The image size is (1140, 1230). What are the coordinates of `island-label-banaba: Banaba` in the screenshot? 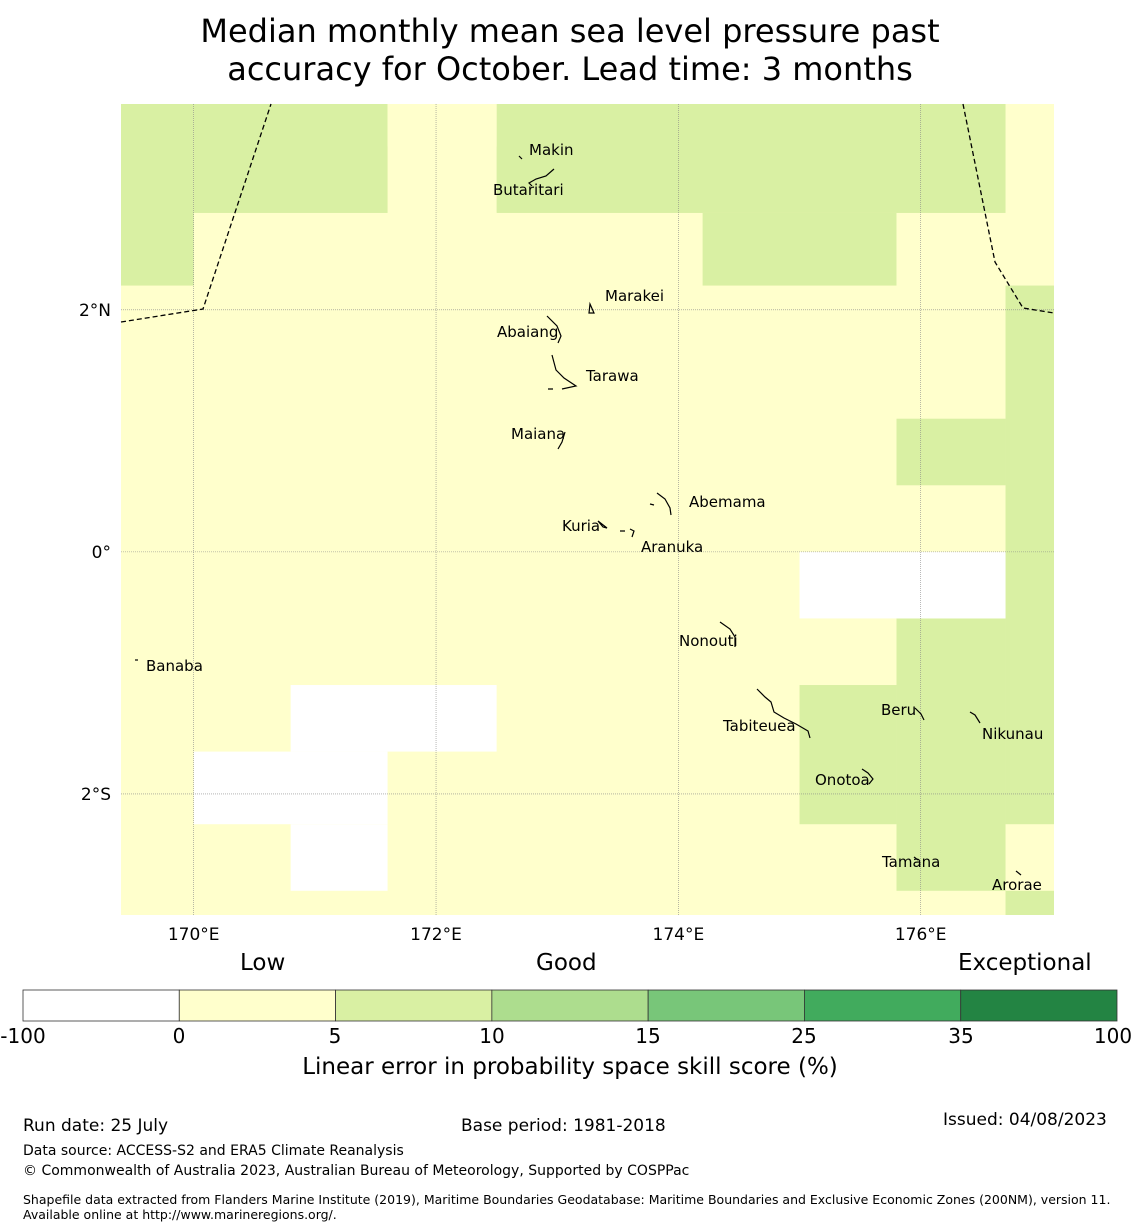 It's located at (174, 666).